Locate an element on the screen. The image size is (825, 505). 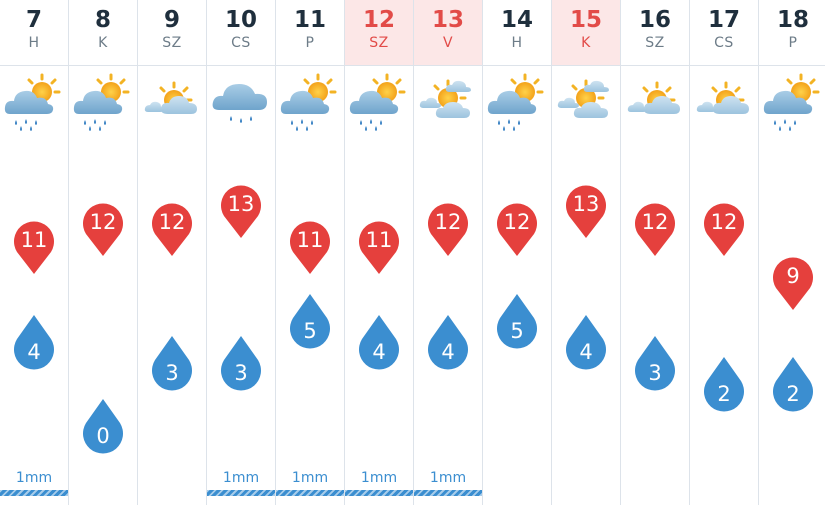
day-number: 11 is located at coordinates (309, 20).